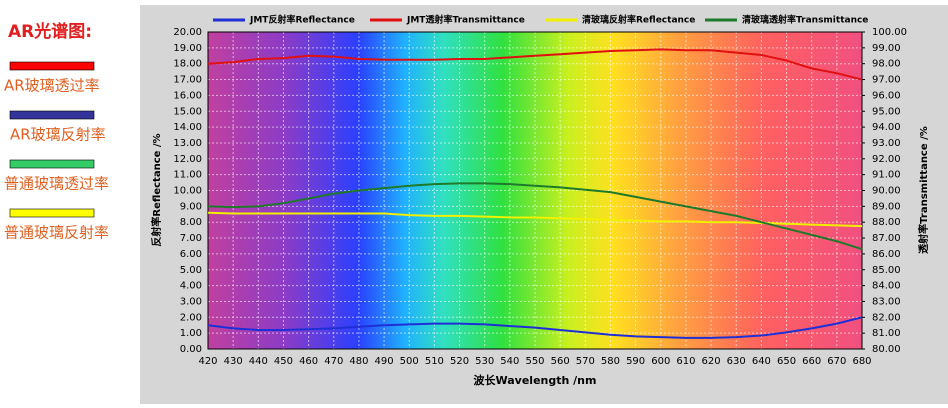  Describe the element at coordinates (886, 159) in the screenshot. I see `y2-tick-label: 92.00` at that location.